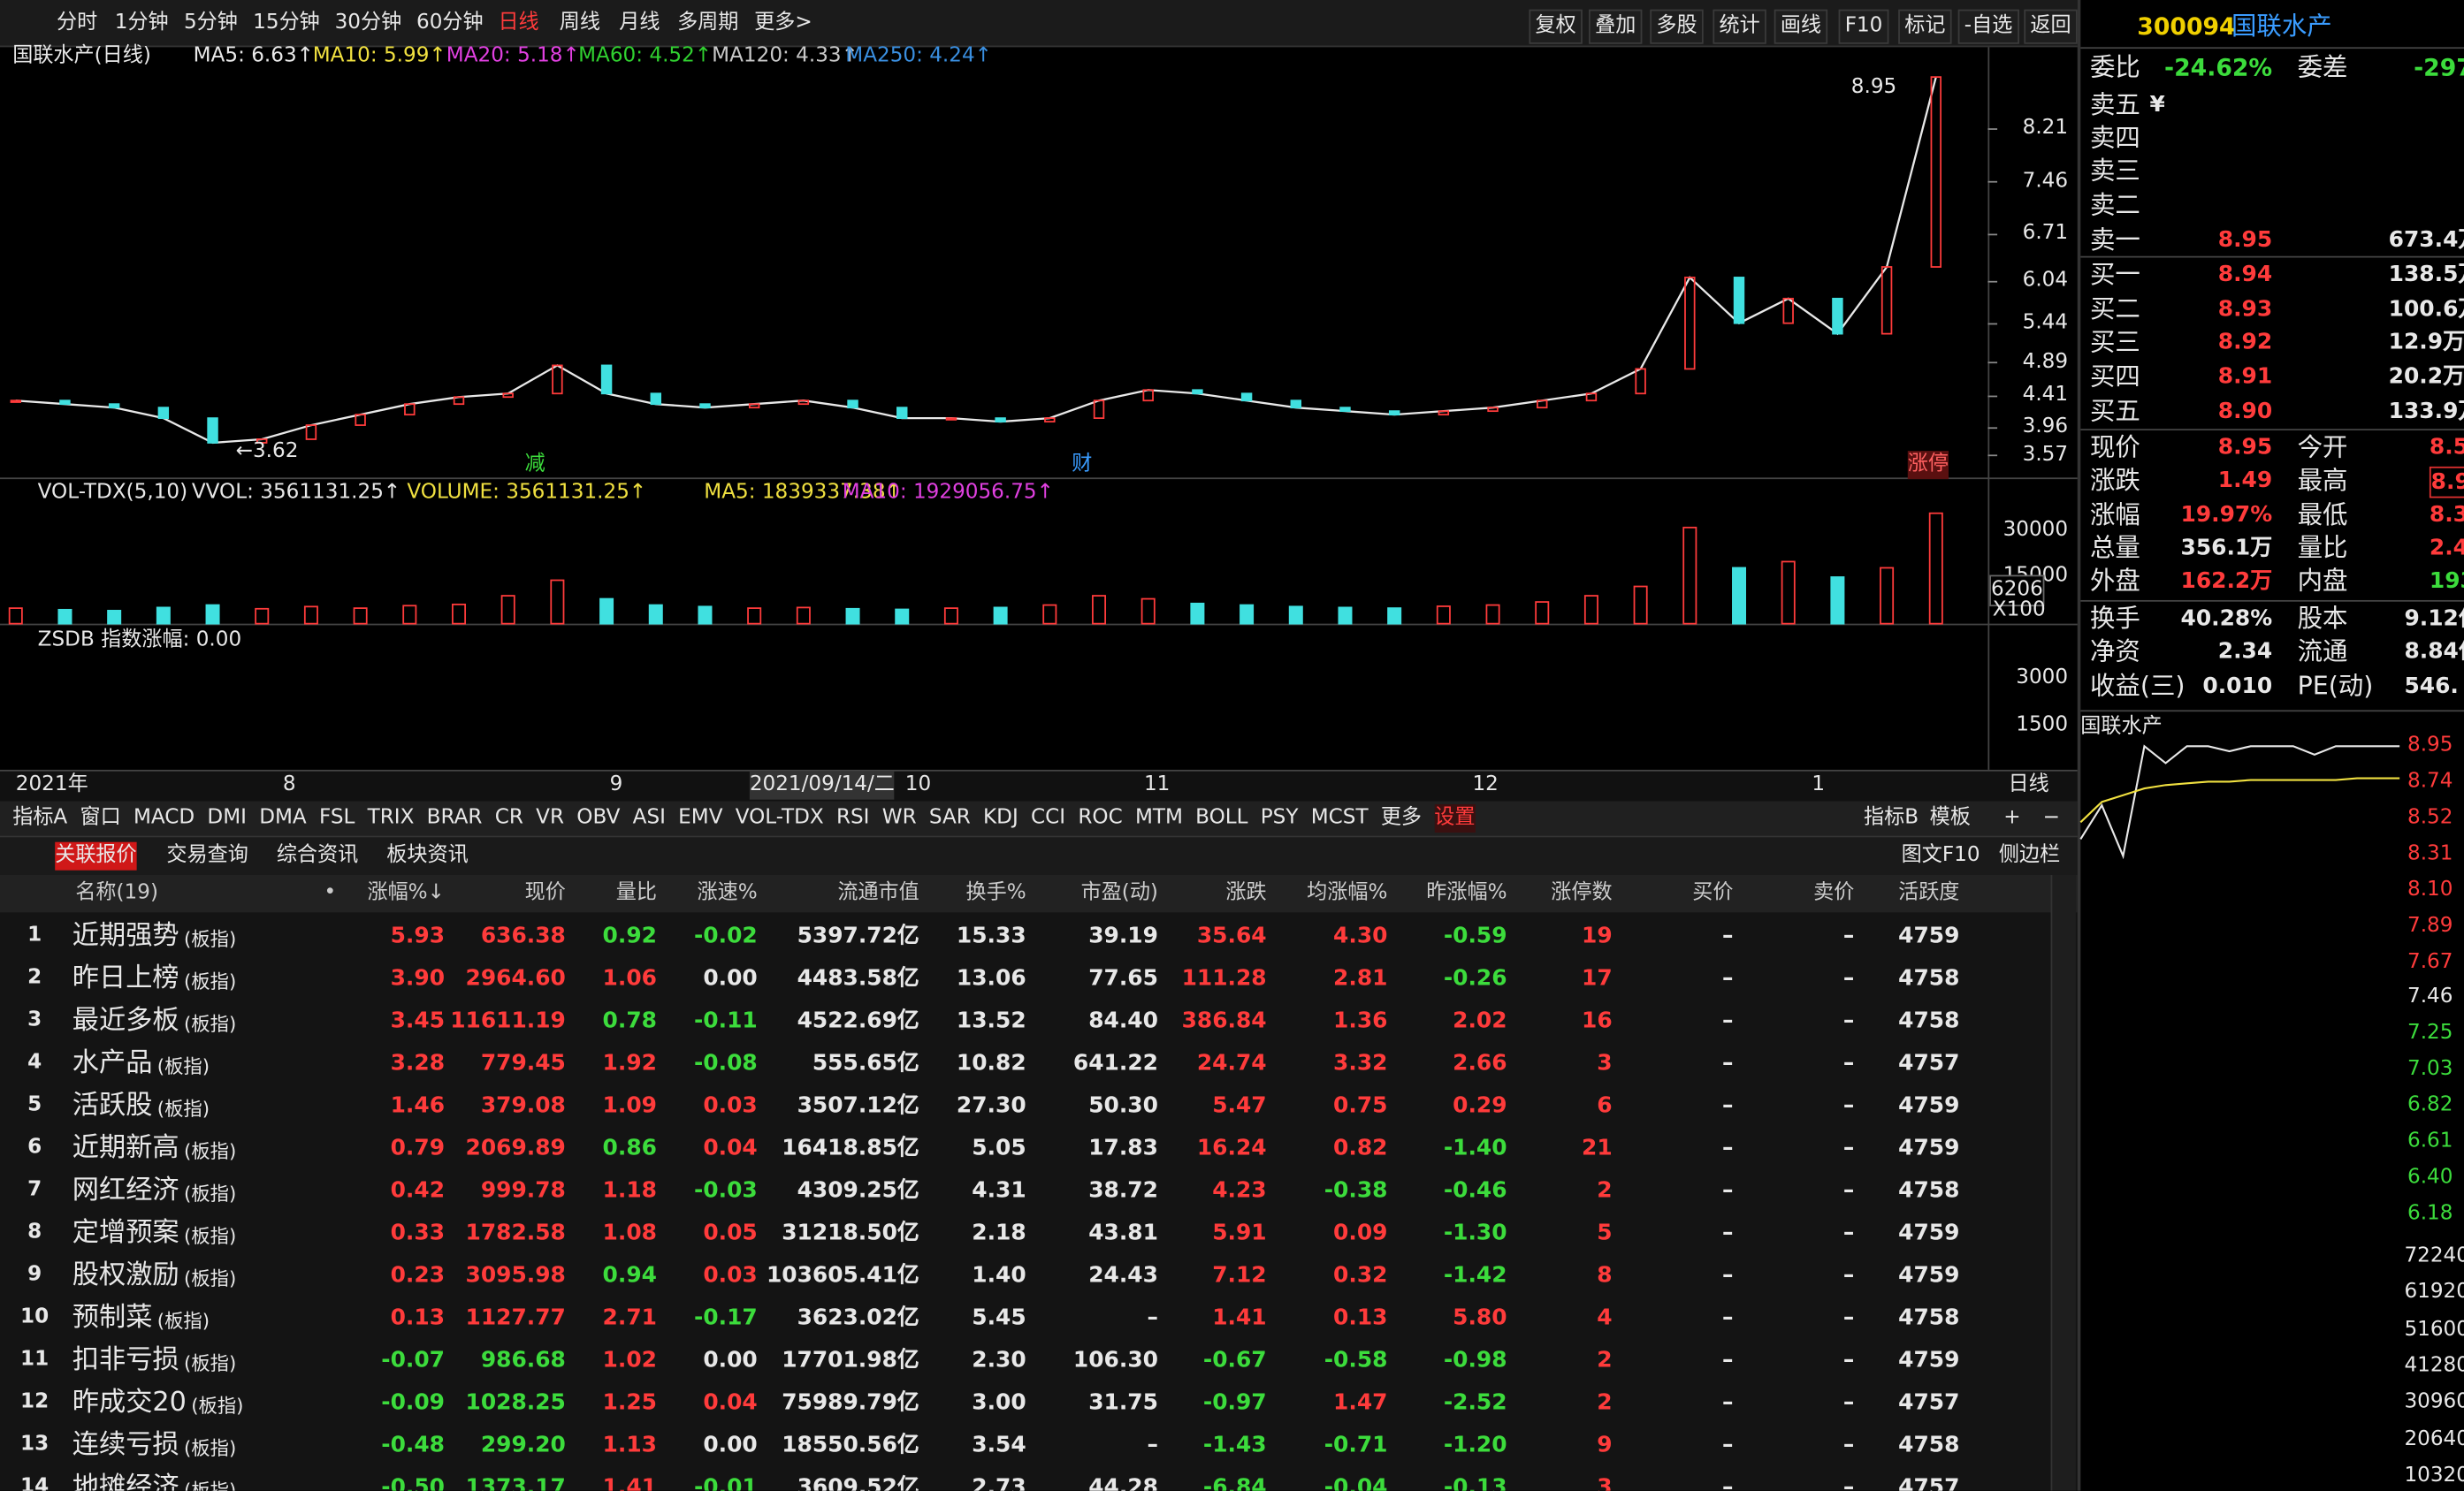  I want to click on row-name: 近期强势, so click(125, 936).